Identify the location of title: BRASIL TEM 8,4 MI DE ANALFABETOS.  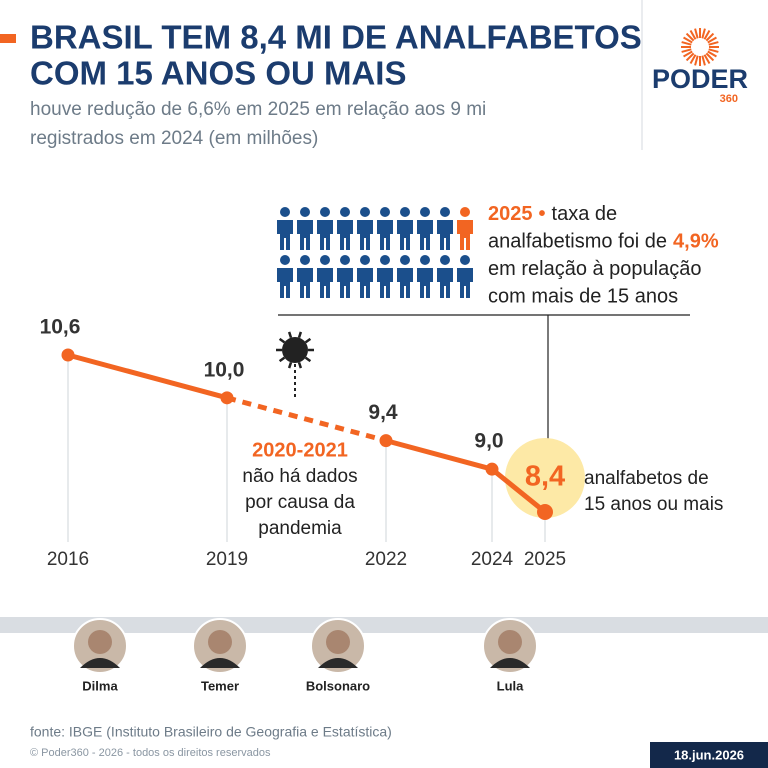
(336, 37).